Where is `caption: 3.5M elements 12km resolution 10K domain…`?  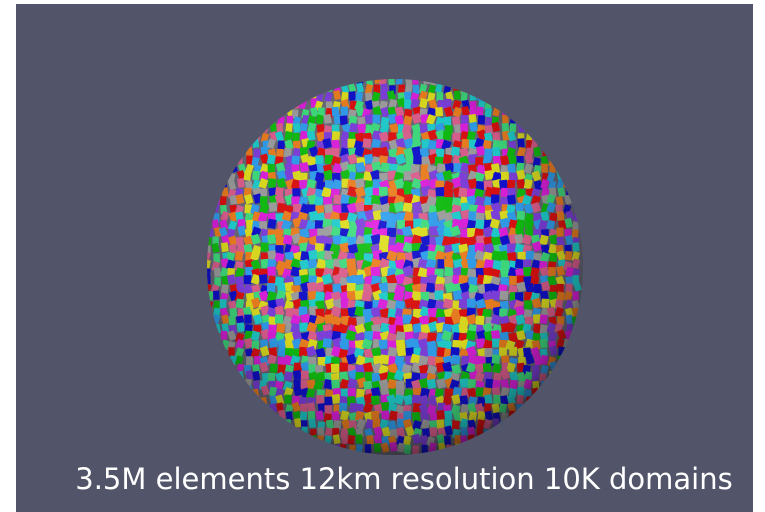
caption: 3.5M elements 12km resolution 10K domain… is located at coordinates (403, 479).